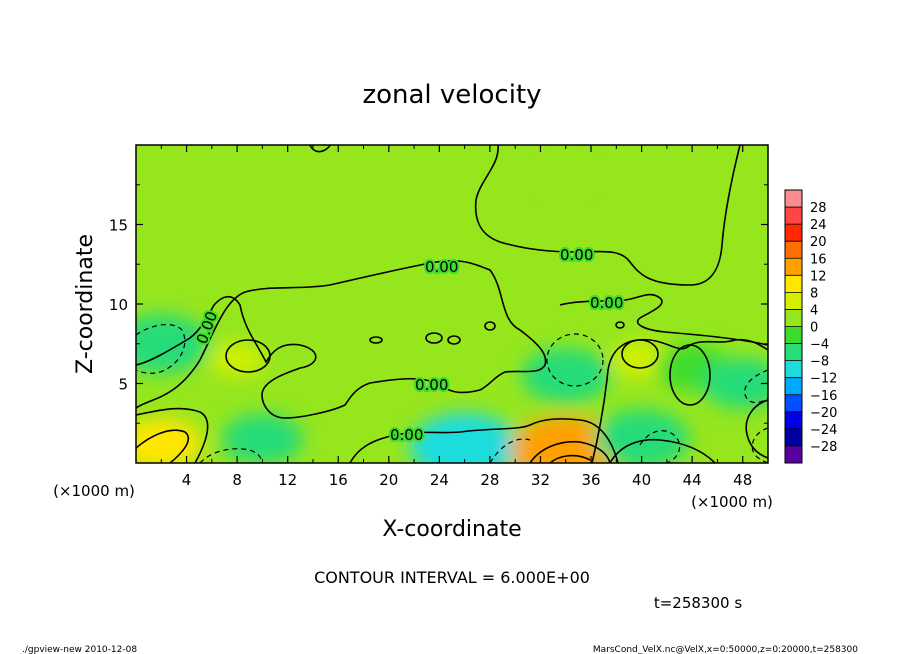 This screenshot has width=904, height=654. I want to click on y-axis-label: Z-coordinate, so click(85, 304).